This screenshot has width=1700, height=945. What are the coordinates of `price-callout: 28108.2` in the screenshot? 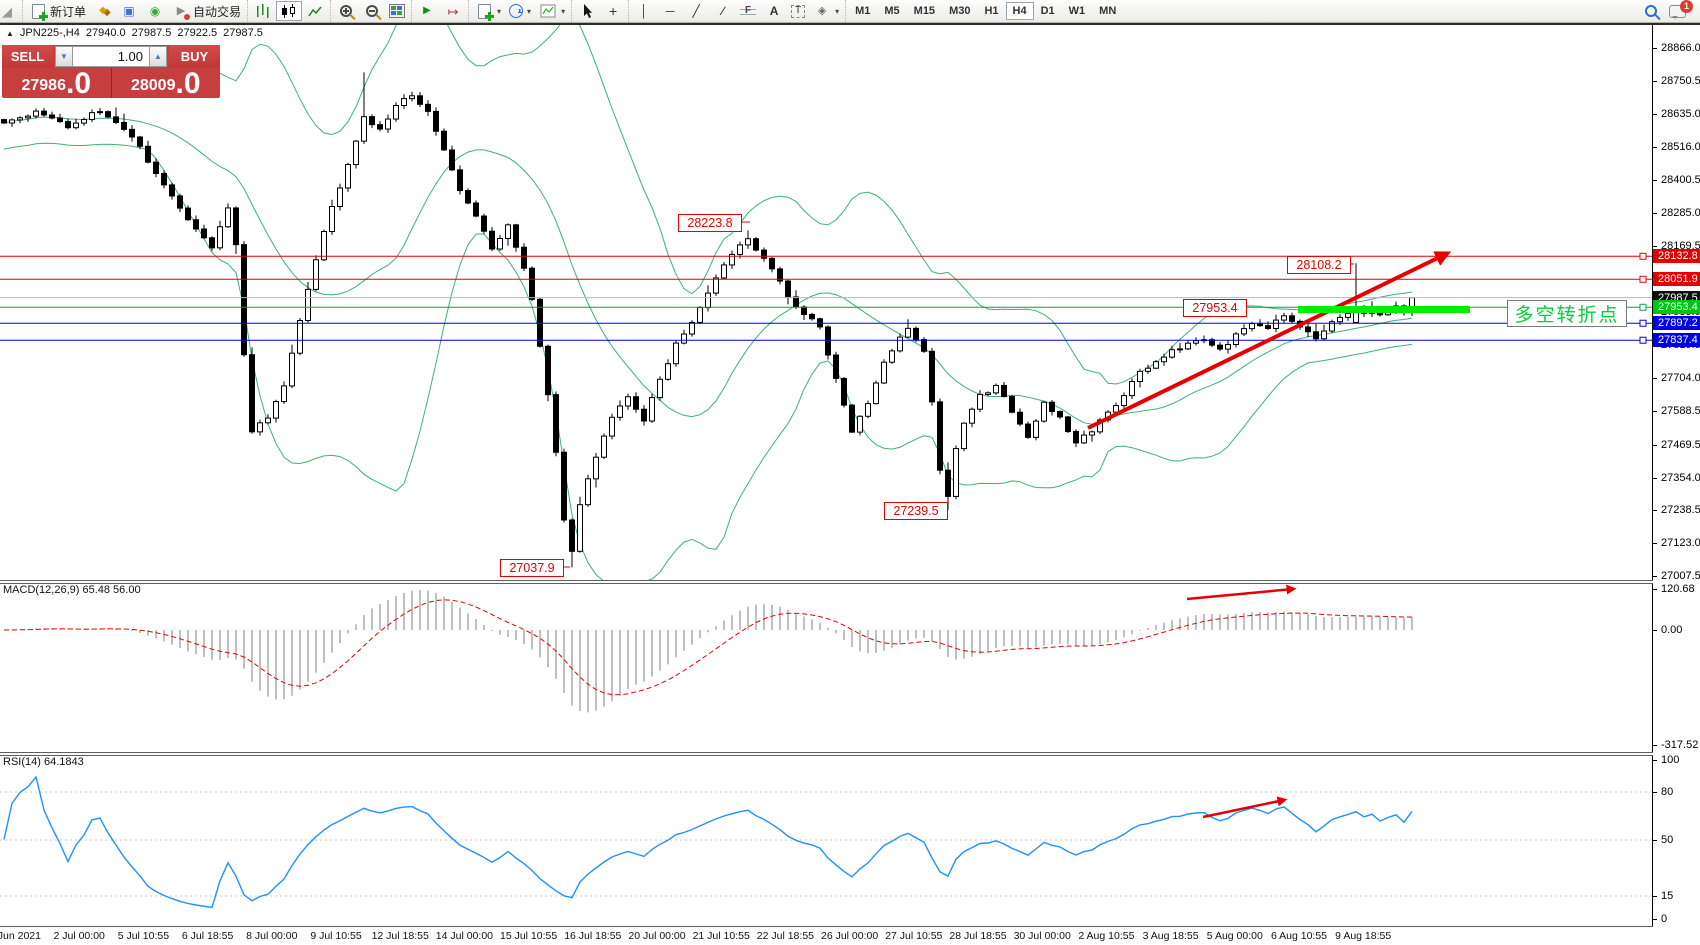 It's located at (1319, 265).